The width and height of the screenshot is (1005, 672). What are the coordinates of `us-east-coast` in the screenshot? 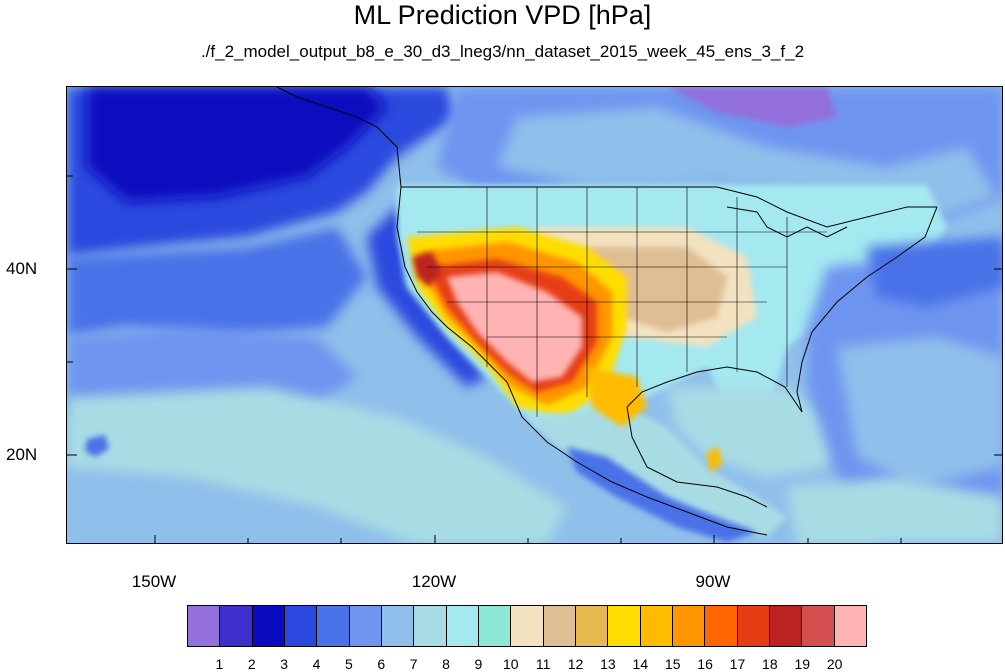 It's located at (867, 309).